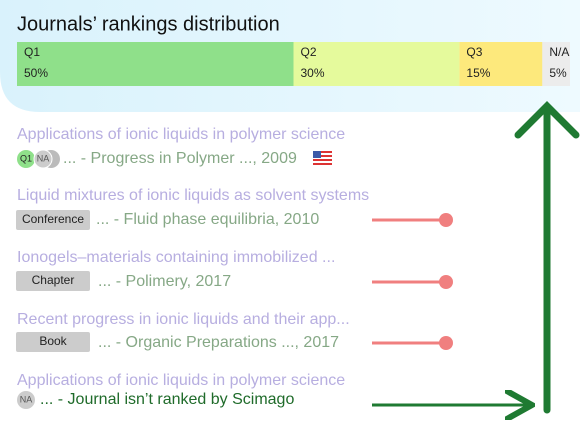  Describe the element at coordinates (207, 219) in the screenshot. I see `item-source: ... - Fluid phase equilibria, 2010` at that location.